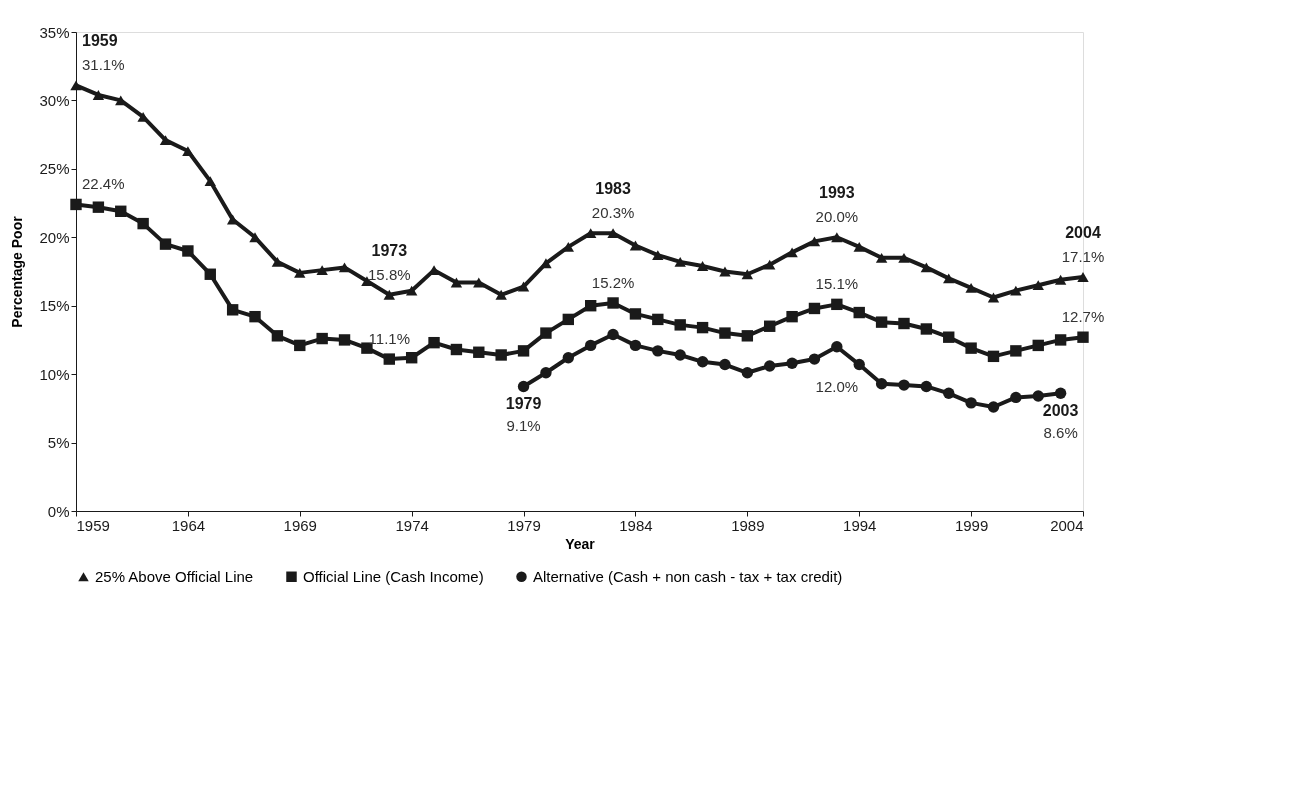  Describe the element at coordinates (688, 576) in the screenshot. I see `legend-label: Alternative (Cash + non cash - tax + tax credit)` at that location.